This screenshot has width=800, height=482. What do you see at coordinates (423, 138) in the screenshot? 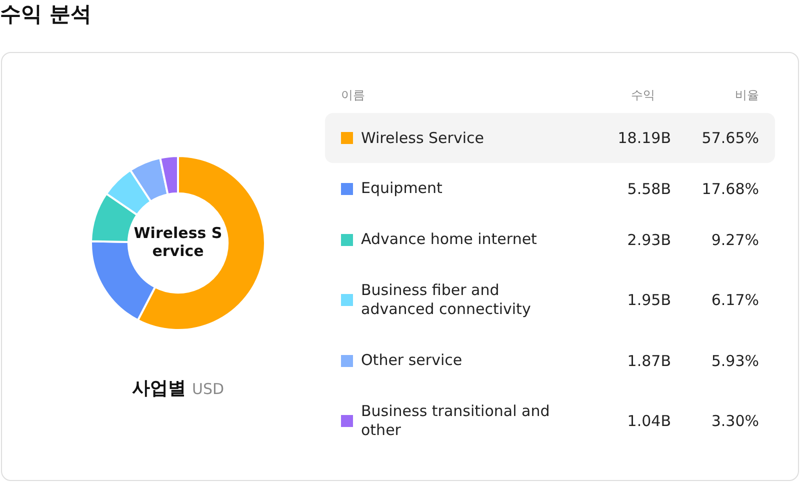
I see `legend-label: Wireless Service` at bounding box center [423, 138].